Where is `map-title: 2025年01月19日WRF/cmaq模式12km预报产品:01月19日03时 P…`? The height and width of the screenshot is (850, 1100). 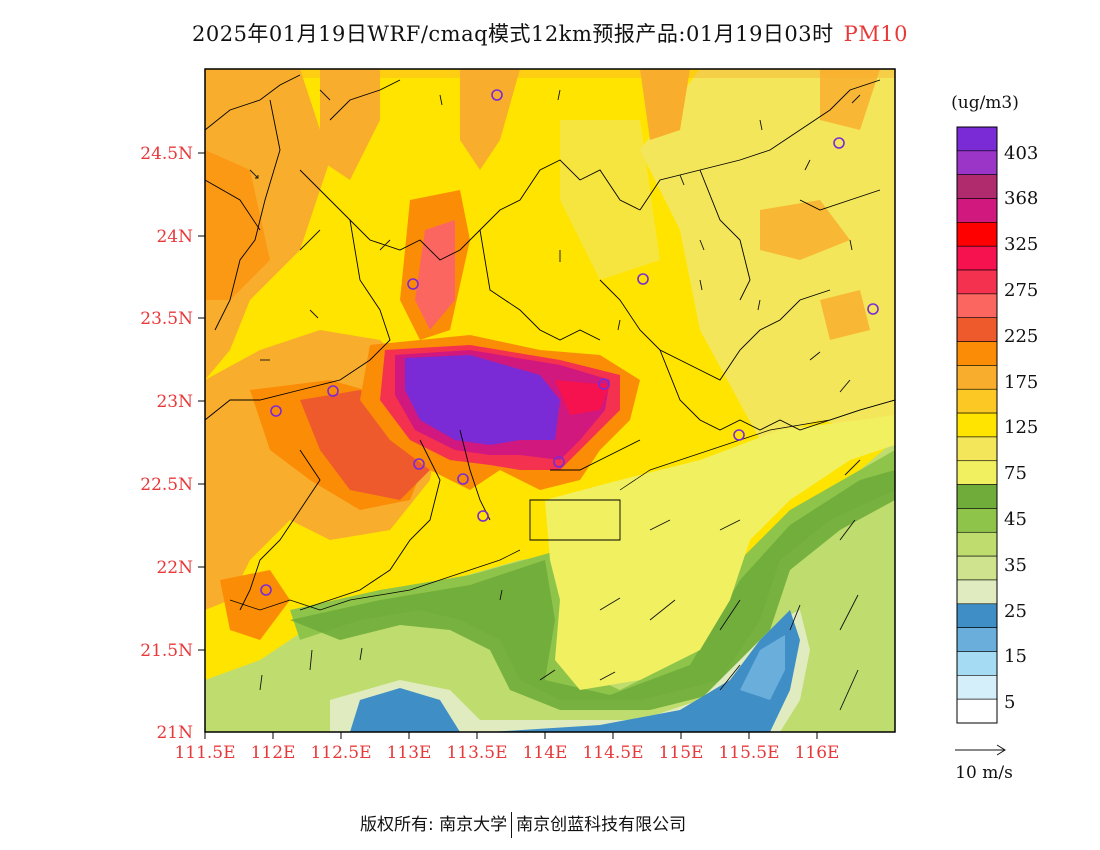
map-title: 2025年01月19日WRF/cmaq模式12km预报产品:01月19日03时 P… is located at coordinates (550, 33).